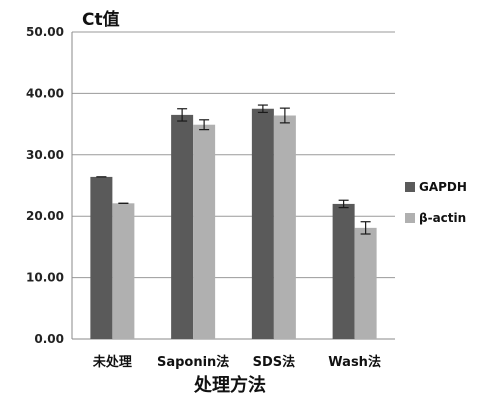 The image size is (480, 402). I want to click on legend-label: GAPDH, so click(443, 187).